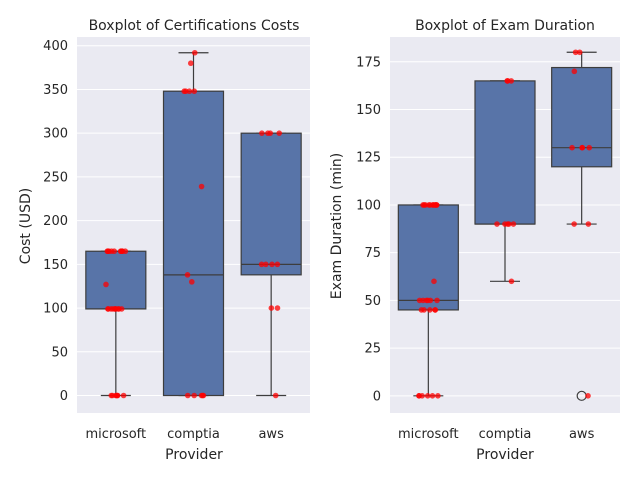 This screenshot has height=480, width=640. What do you see at coordinates (372, 253) in the screenshot?
I see `y-tick-label: 75` at bounding box center [372, 253].